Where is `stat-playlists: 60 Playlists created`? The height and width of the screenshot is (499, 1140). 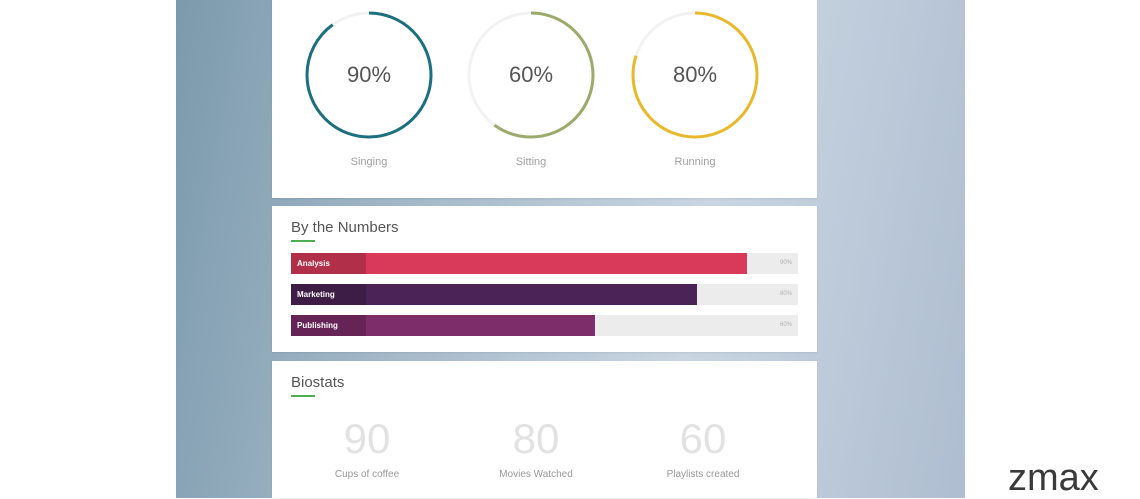
stat-playlists: 60 Playlists created is located at coordinates (703, 447).